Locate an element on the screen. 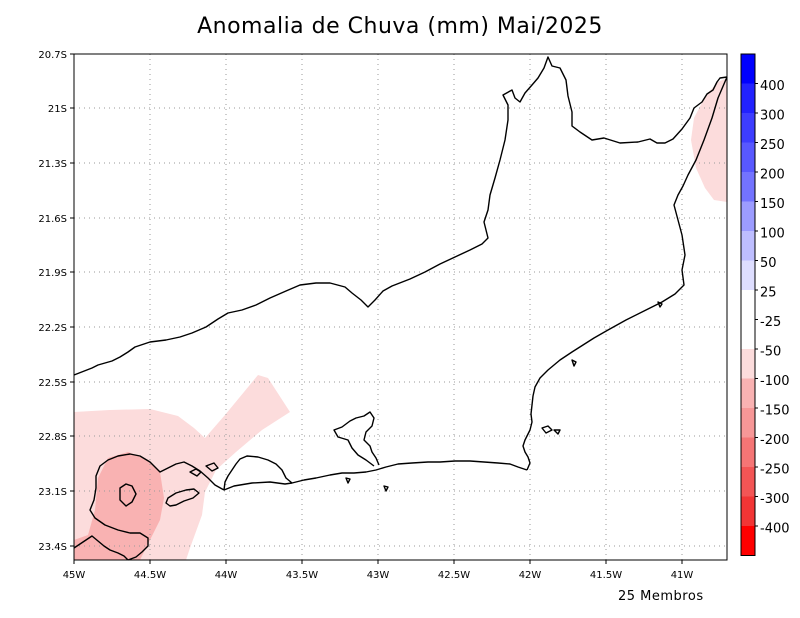 Image resolution: width=800 pixels, height=618 pixels. y-tick-label: 22.5S is located at coordinates (52, 383).